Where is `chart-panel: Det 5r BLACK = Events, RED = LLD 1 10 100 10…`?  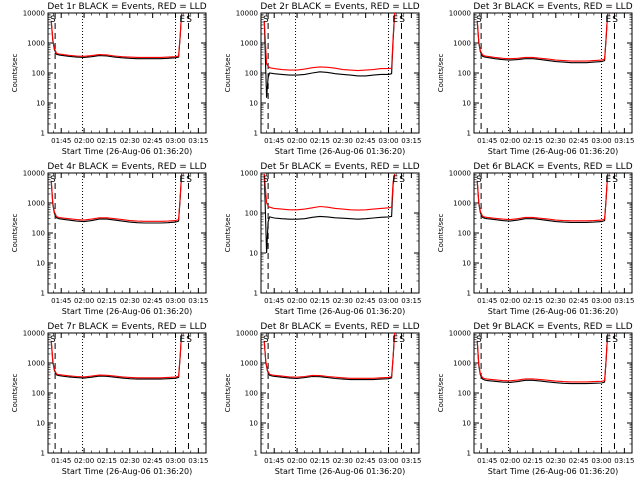 chart-panel: Det 5r BLACK = Events, RED = LLD 1 10 100 10… is located at coordinates (322, 239).